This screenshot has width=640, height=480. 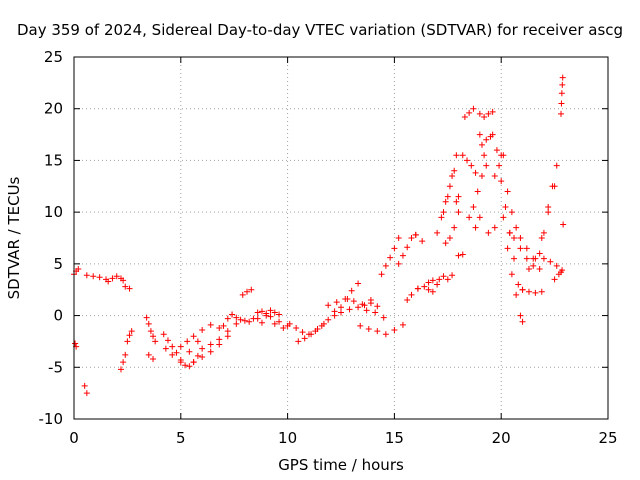 I want to click on x-tick-label: 10, so click(x=287, y=438).